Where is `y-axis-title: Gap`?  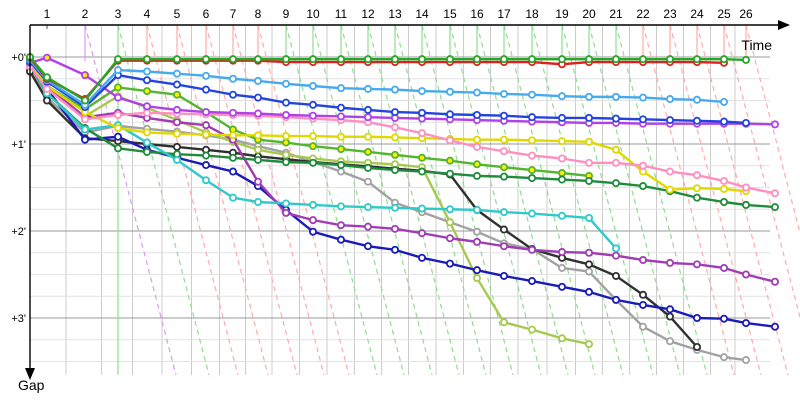
y-axis-title: Gap is located at coordinates (31, 385).